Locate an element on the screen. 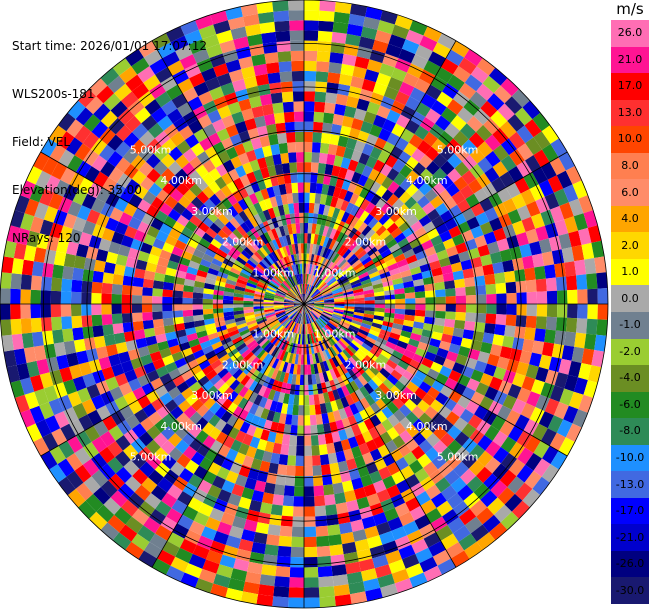 This screenshot has height=610, width=650. colorbar-cell is located at coordinates (630, 326).